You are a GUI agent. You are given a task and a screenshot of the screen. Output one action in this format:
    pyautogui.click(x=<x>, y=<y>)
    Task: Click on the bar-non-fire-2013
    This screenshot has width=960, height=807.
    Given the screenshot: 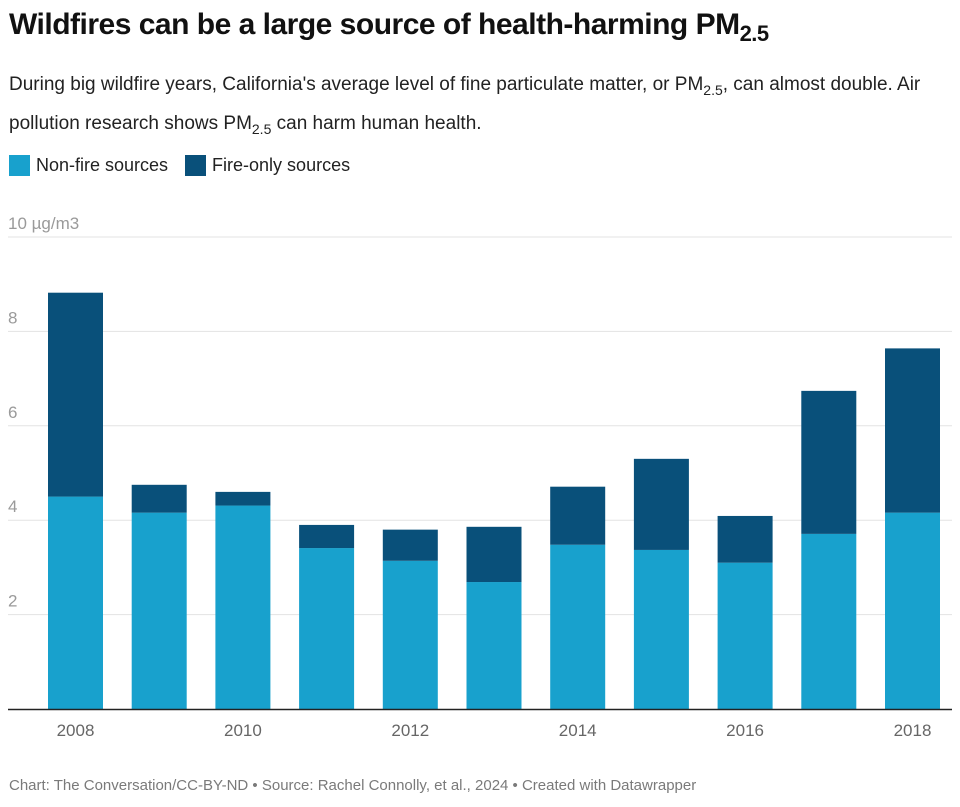 What is the action you would take?
    pyautogui.click(x=494, y=645)
    